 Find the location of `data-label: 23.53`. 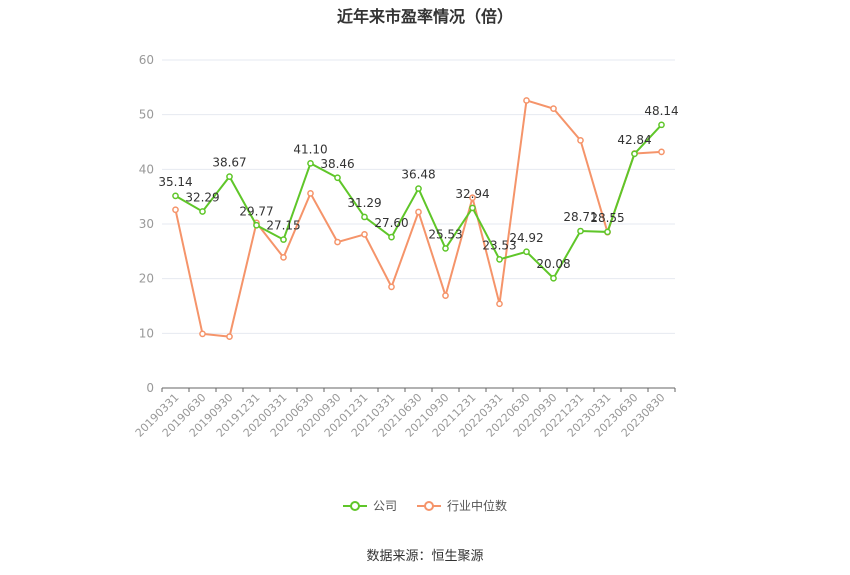

data-label: 23.53 is located at coordinates (499, 245).